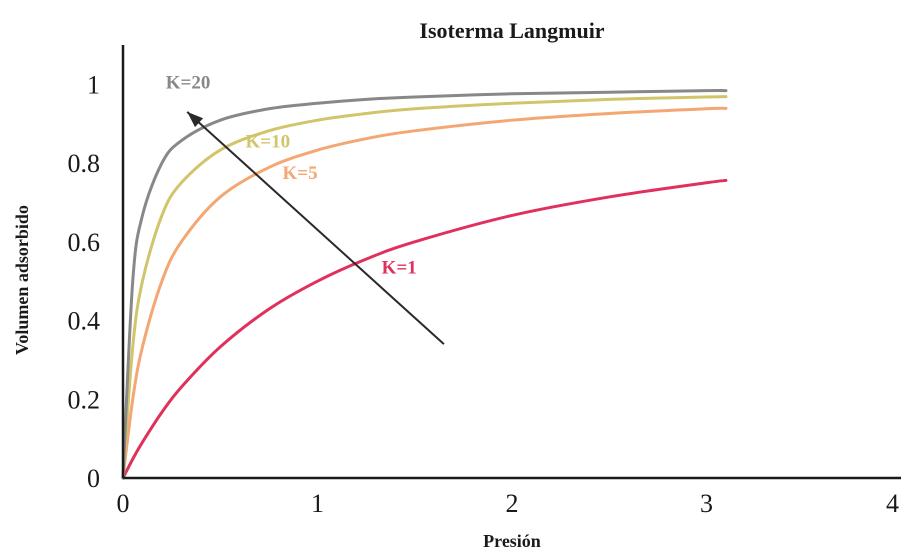 This screenshot has height=552, width=901. What do you see at coordinates (511, 30) in the screenshot?
I see `chart-title: Isoterma Langmuir` at bounding box center [511, 30].